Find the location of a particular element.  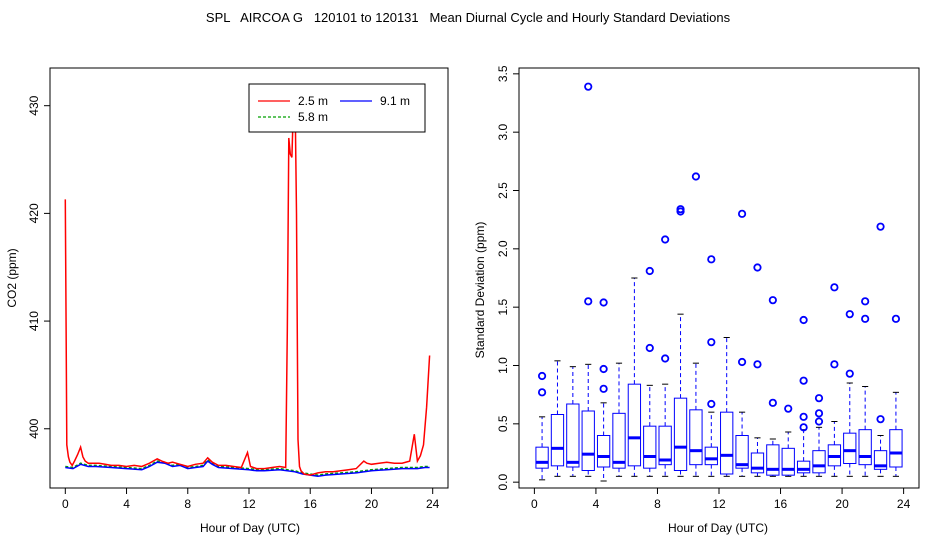

left-x-tick-label: 20 is located at coordinates (372, 504).